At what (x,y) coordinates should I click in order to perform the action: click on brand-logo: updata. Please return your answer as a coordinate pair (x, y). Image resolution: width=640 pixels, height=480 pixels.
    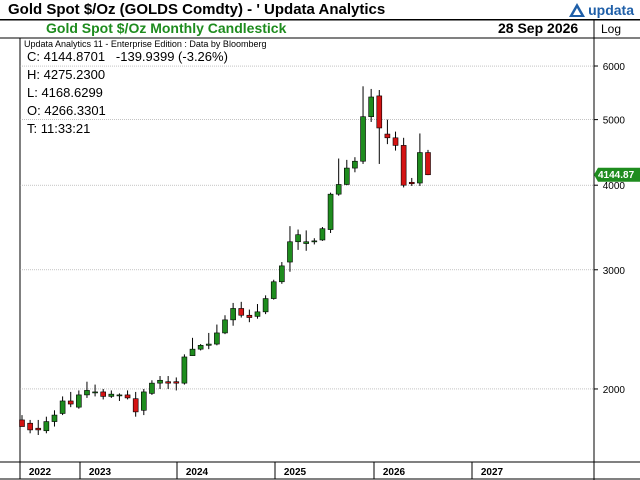
    Looking at the image, I should click on (601, 10).